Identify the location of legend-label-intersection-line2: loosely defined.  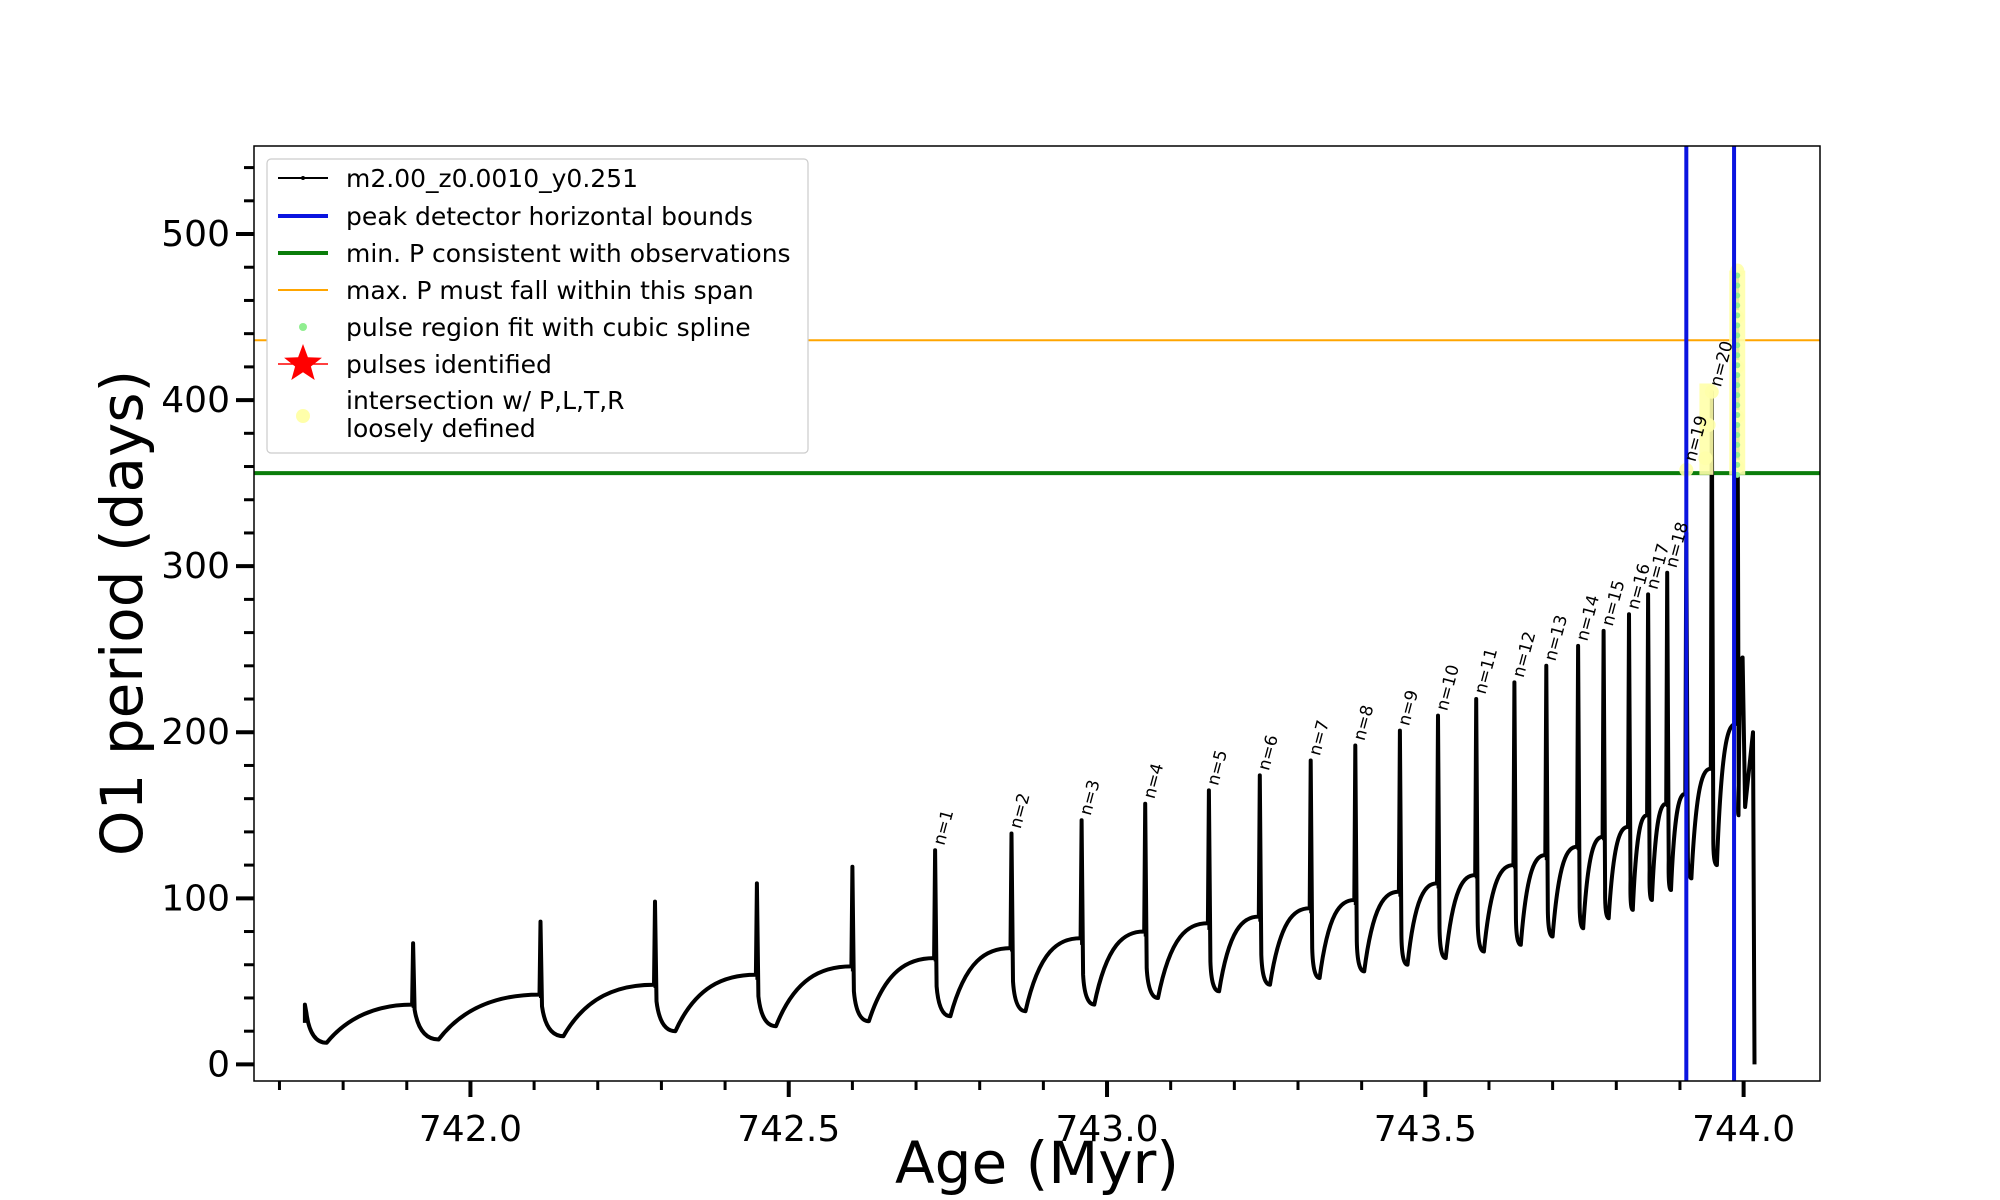
(441, 428).